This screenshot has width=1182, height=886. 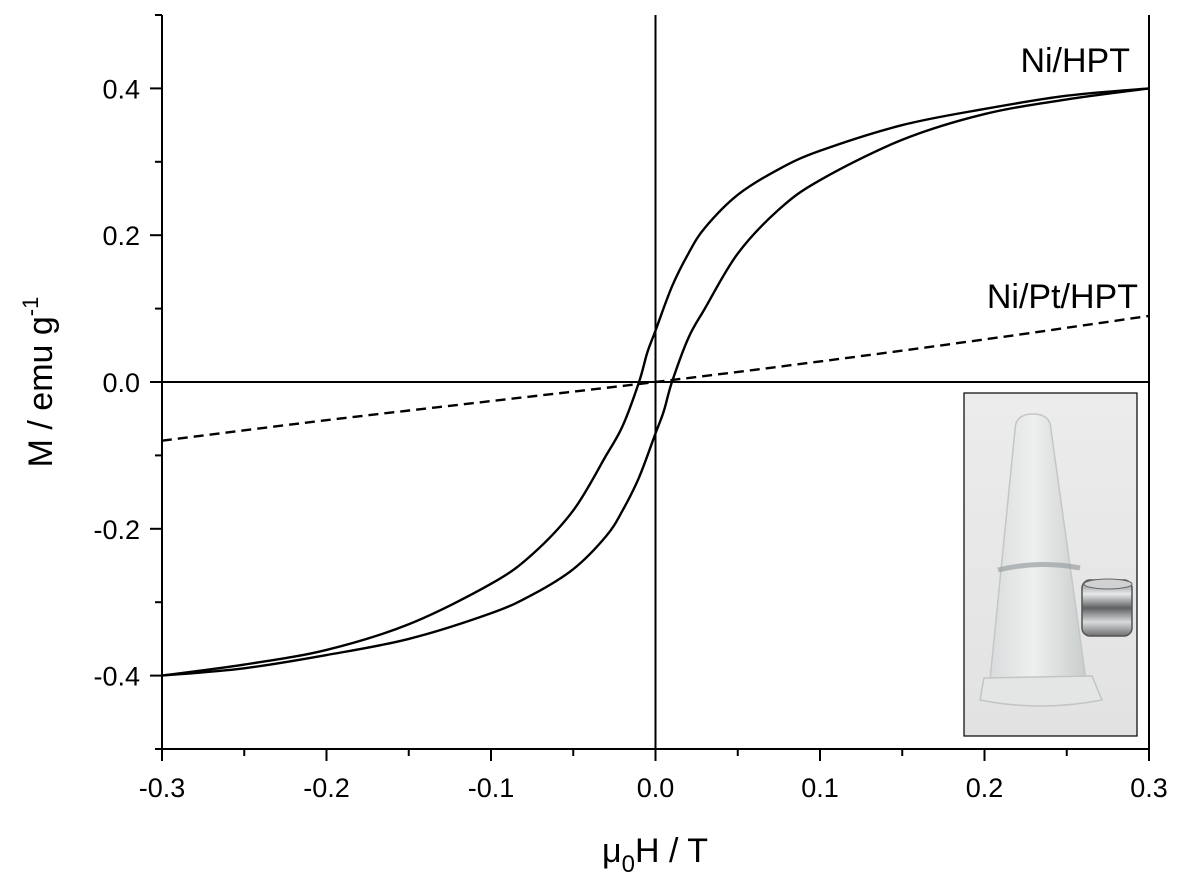 What do you see at coordinates (121, 236) in the screenshot?
I see `y-tick-label: 0.2` at bounding box center [121, 236].